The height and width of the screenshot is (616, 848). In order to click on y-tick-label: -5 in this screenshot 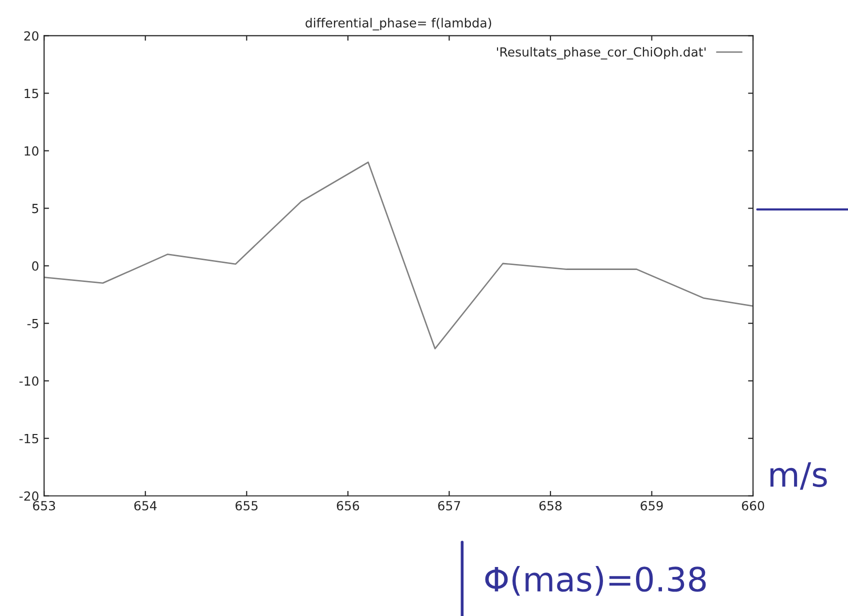, I will do `click(32, 323)`.